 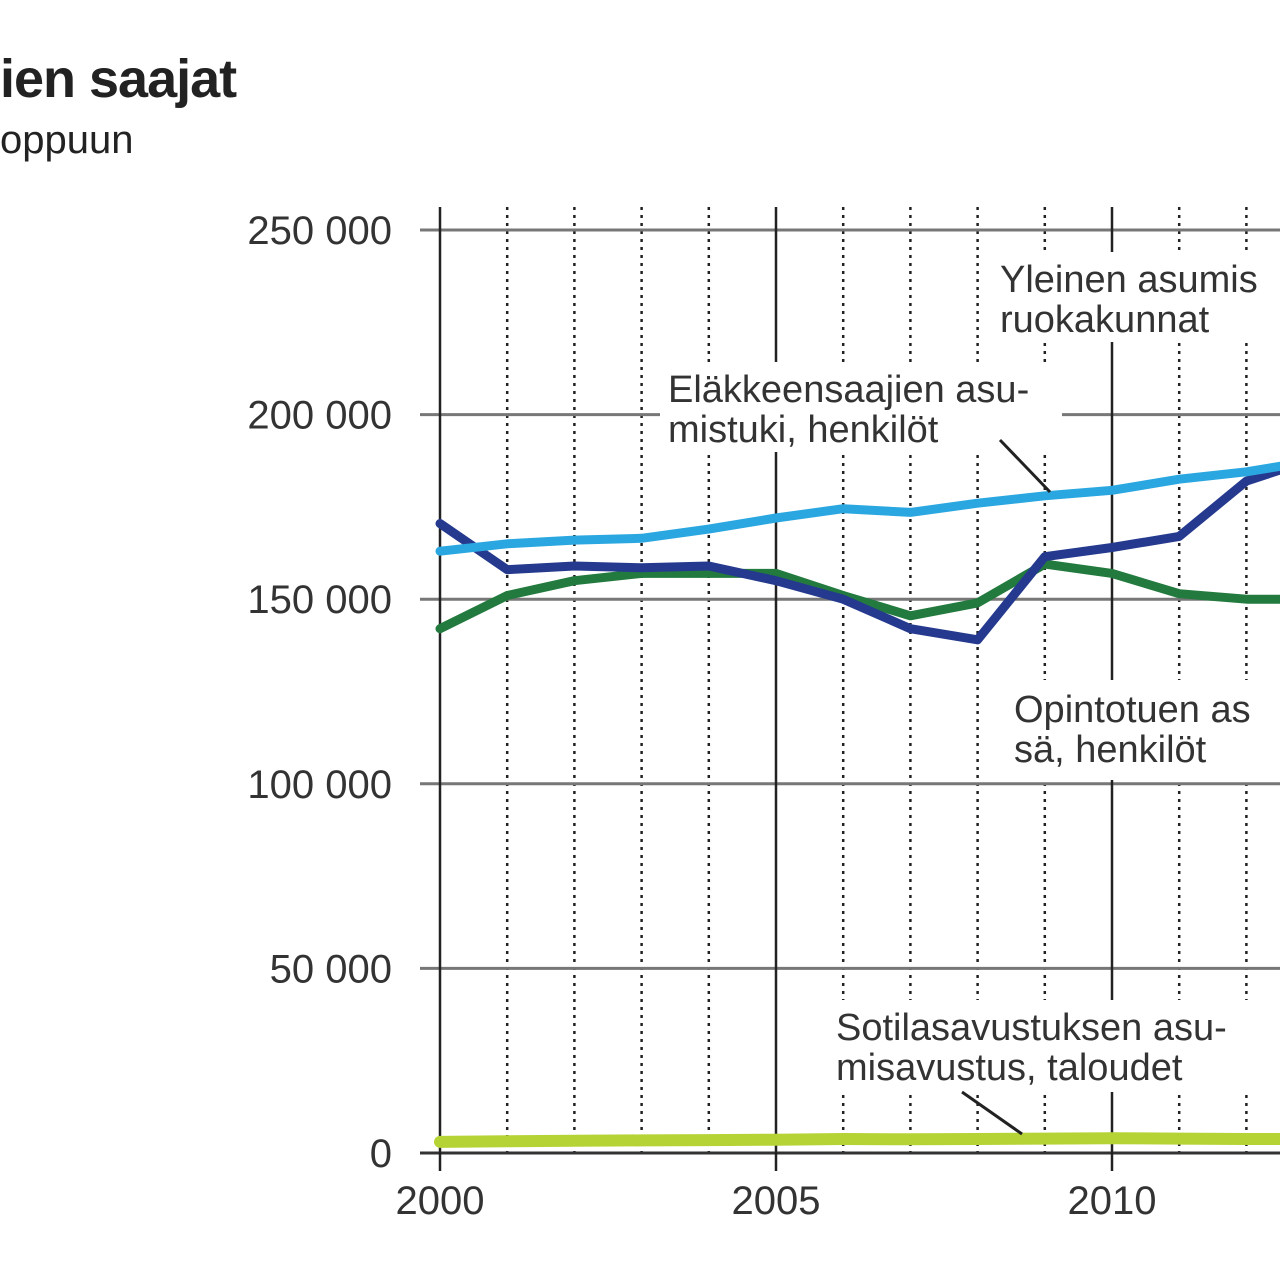 I want to click on y-tick-label: 200 000, so click(x=319, y=416).